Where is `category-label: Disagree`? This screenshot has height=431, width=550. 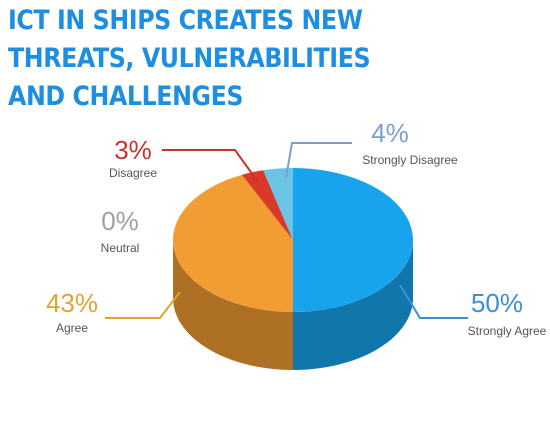 category-label: Disagree is located at coordinates (133, 173).